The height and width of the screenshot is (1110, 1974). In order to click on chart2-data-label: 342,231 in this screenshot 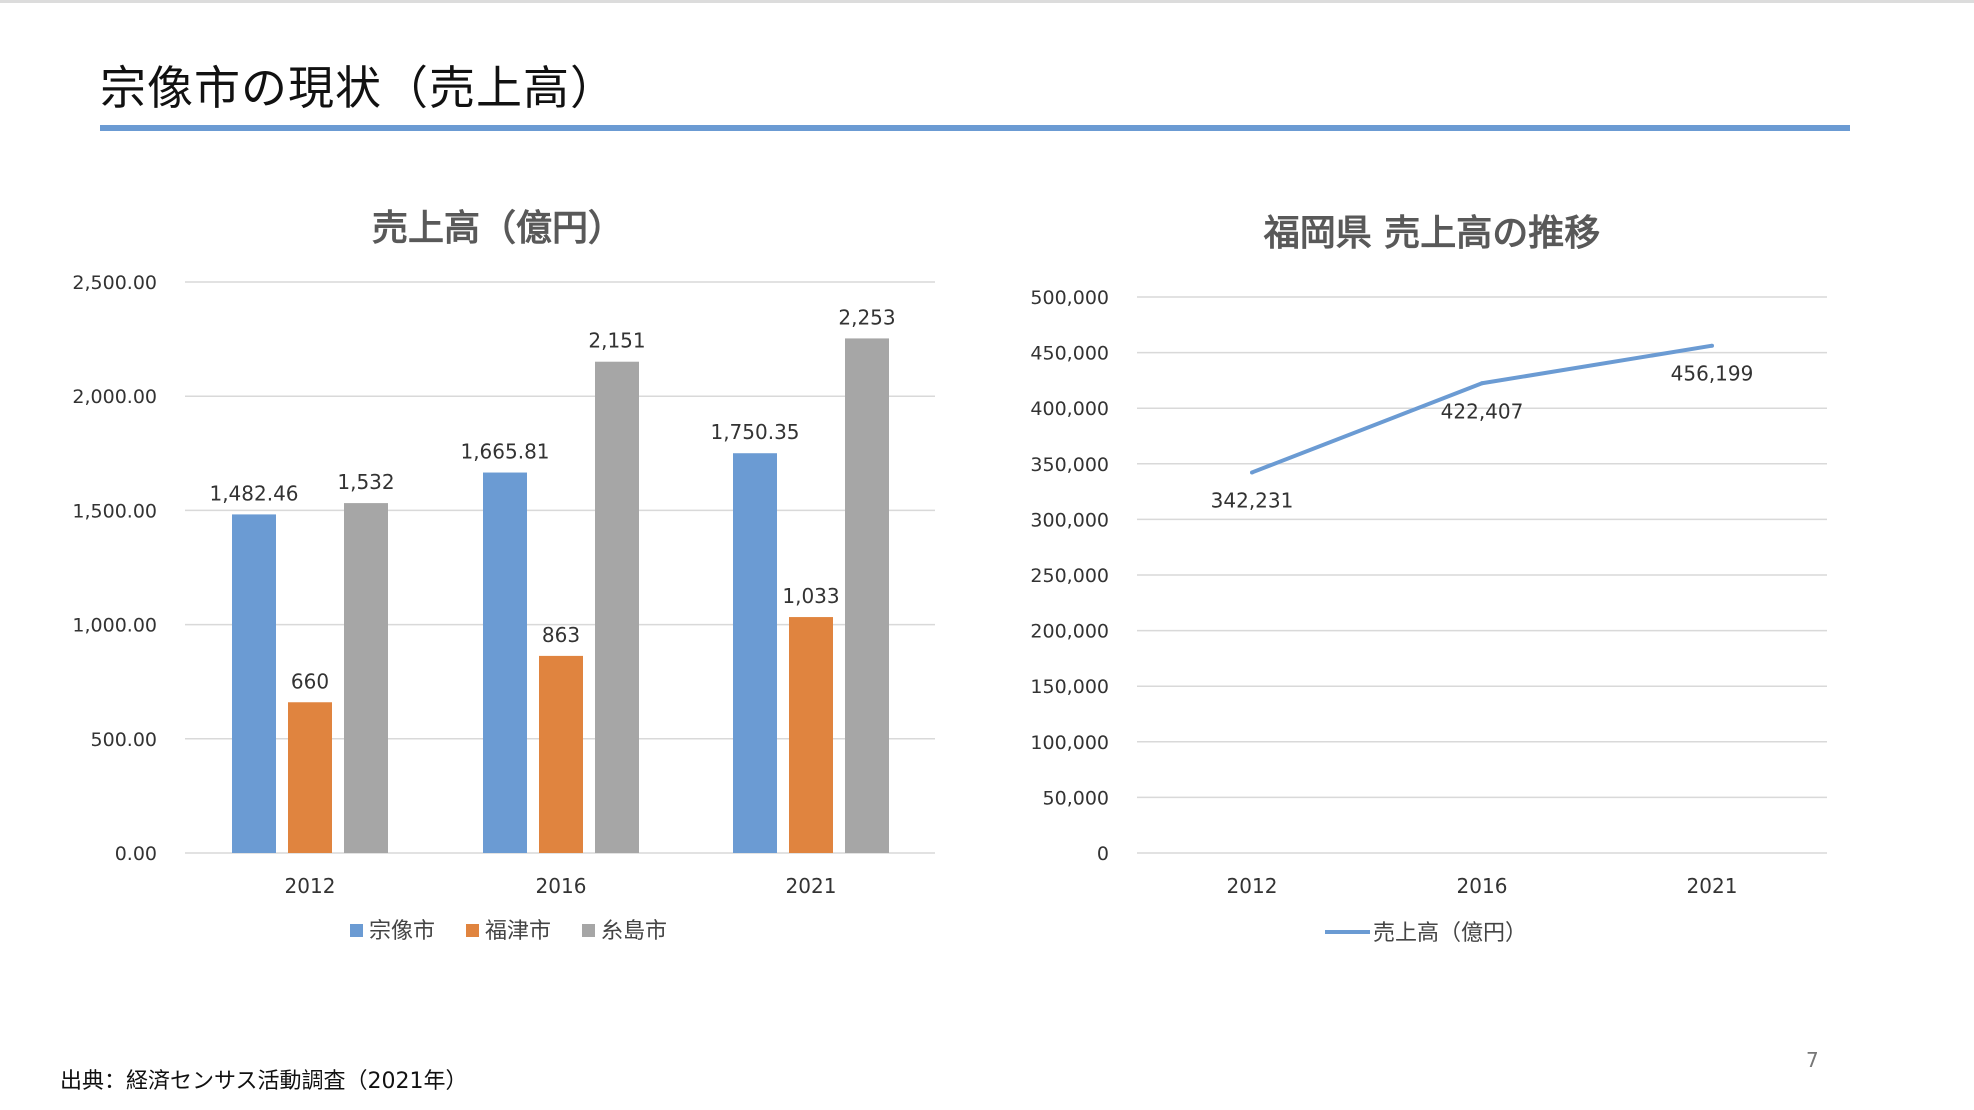, I will do `click(1252, 500)`.